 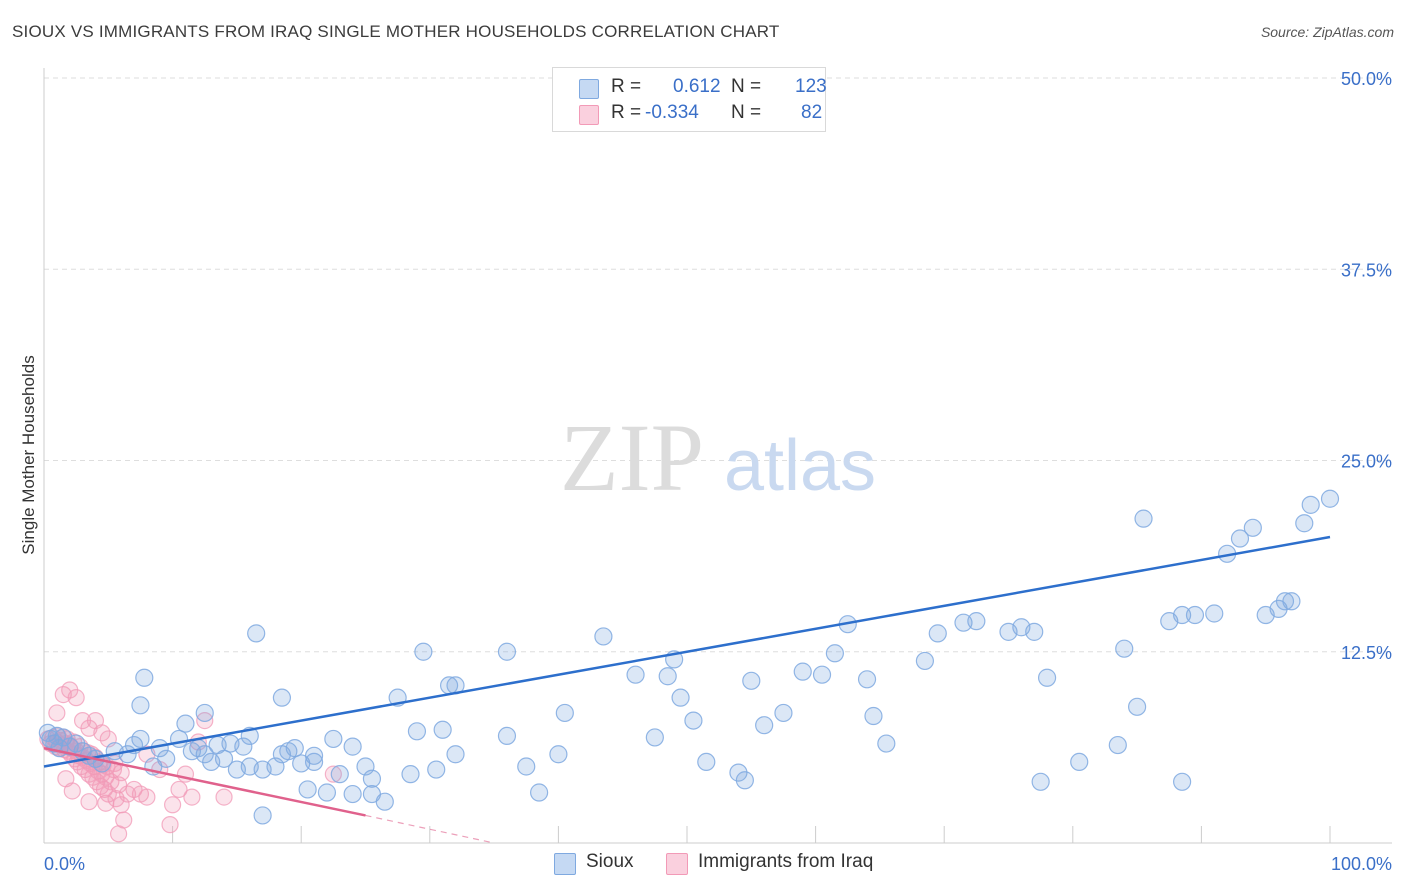 What do you see at coordinates (28, 454) in the screenshot?
I see `y-axis-label: Single Mother Households` at bounding box center [28, 454].